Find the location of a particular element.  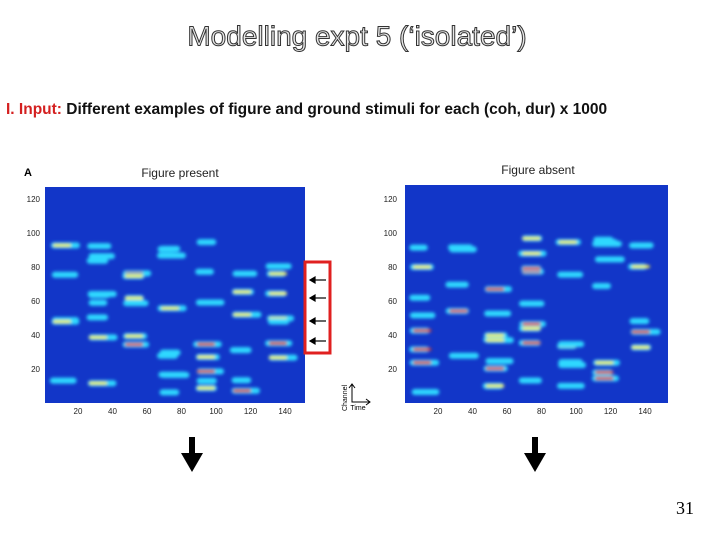

input-label: I. Input: is located at coordinates (34, 109).